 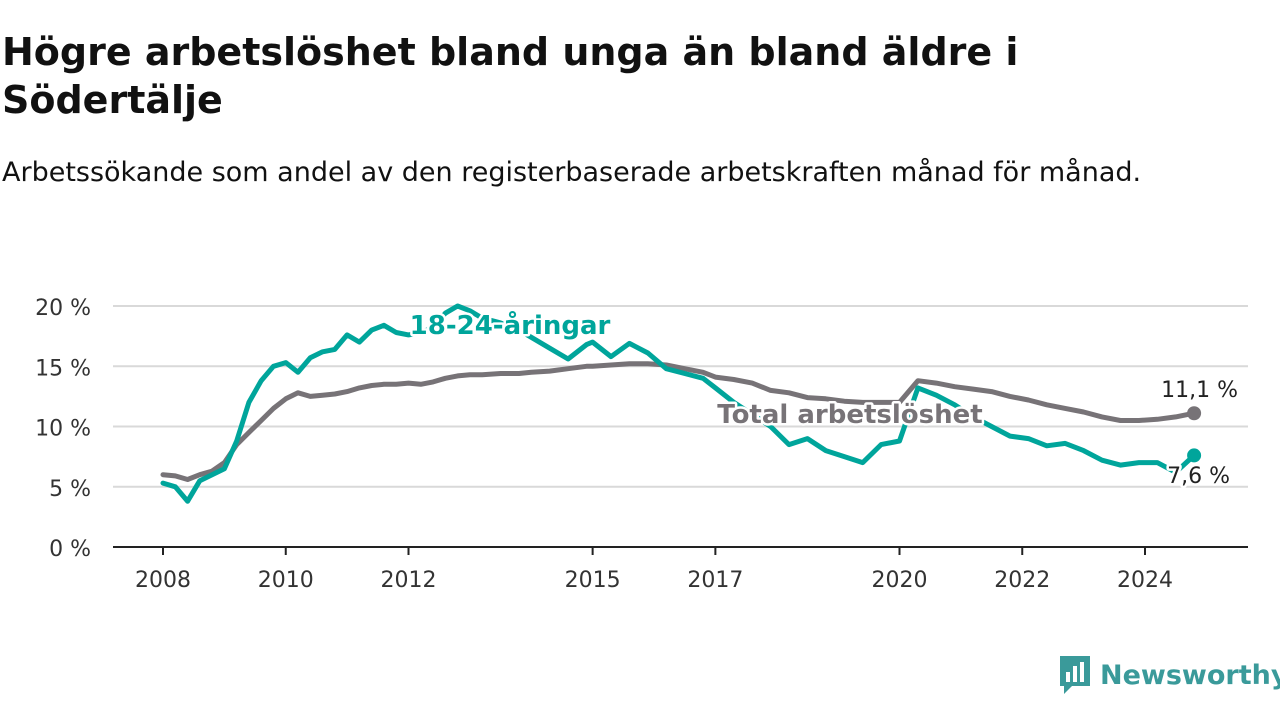 I want to click on x-axis: 2008 2010 2012 2015 2017 2020 2022 2024, so click(x=680, y=569).